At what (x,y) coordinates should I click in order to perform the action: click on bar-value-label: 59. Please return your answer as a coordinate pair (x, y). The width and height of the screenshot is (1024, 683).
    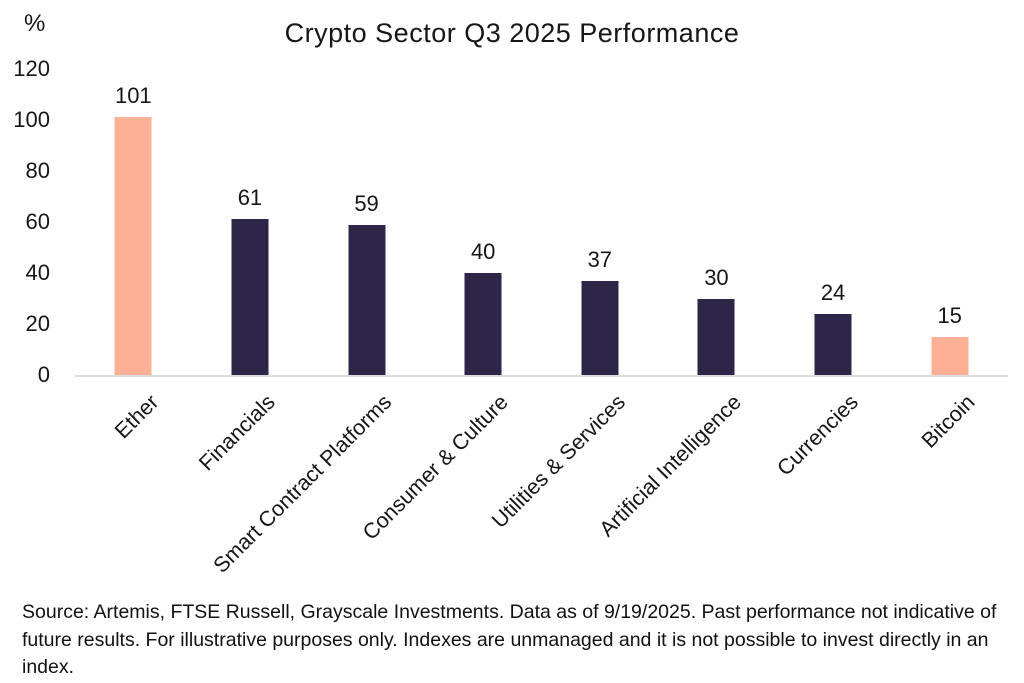
    Looking at the image, I should click on (366, 203).